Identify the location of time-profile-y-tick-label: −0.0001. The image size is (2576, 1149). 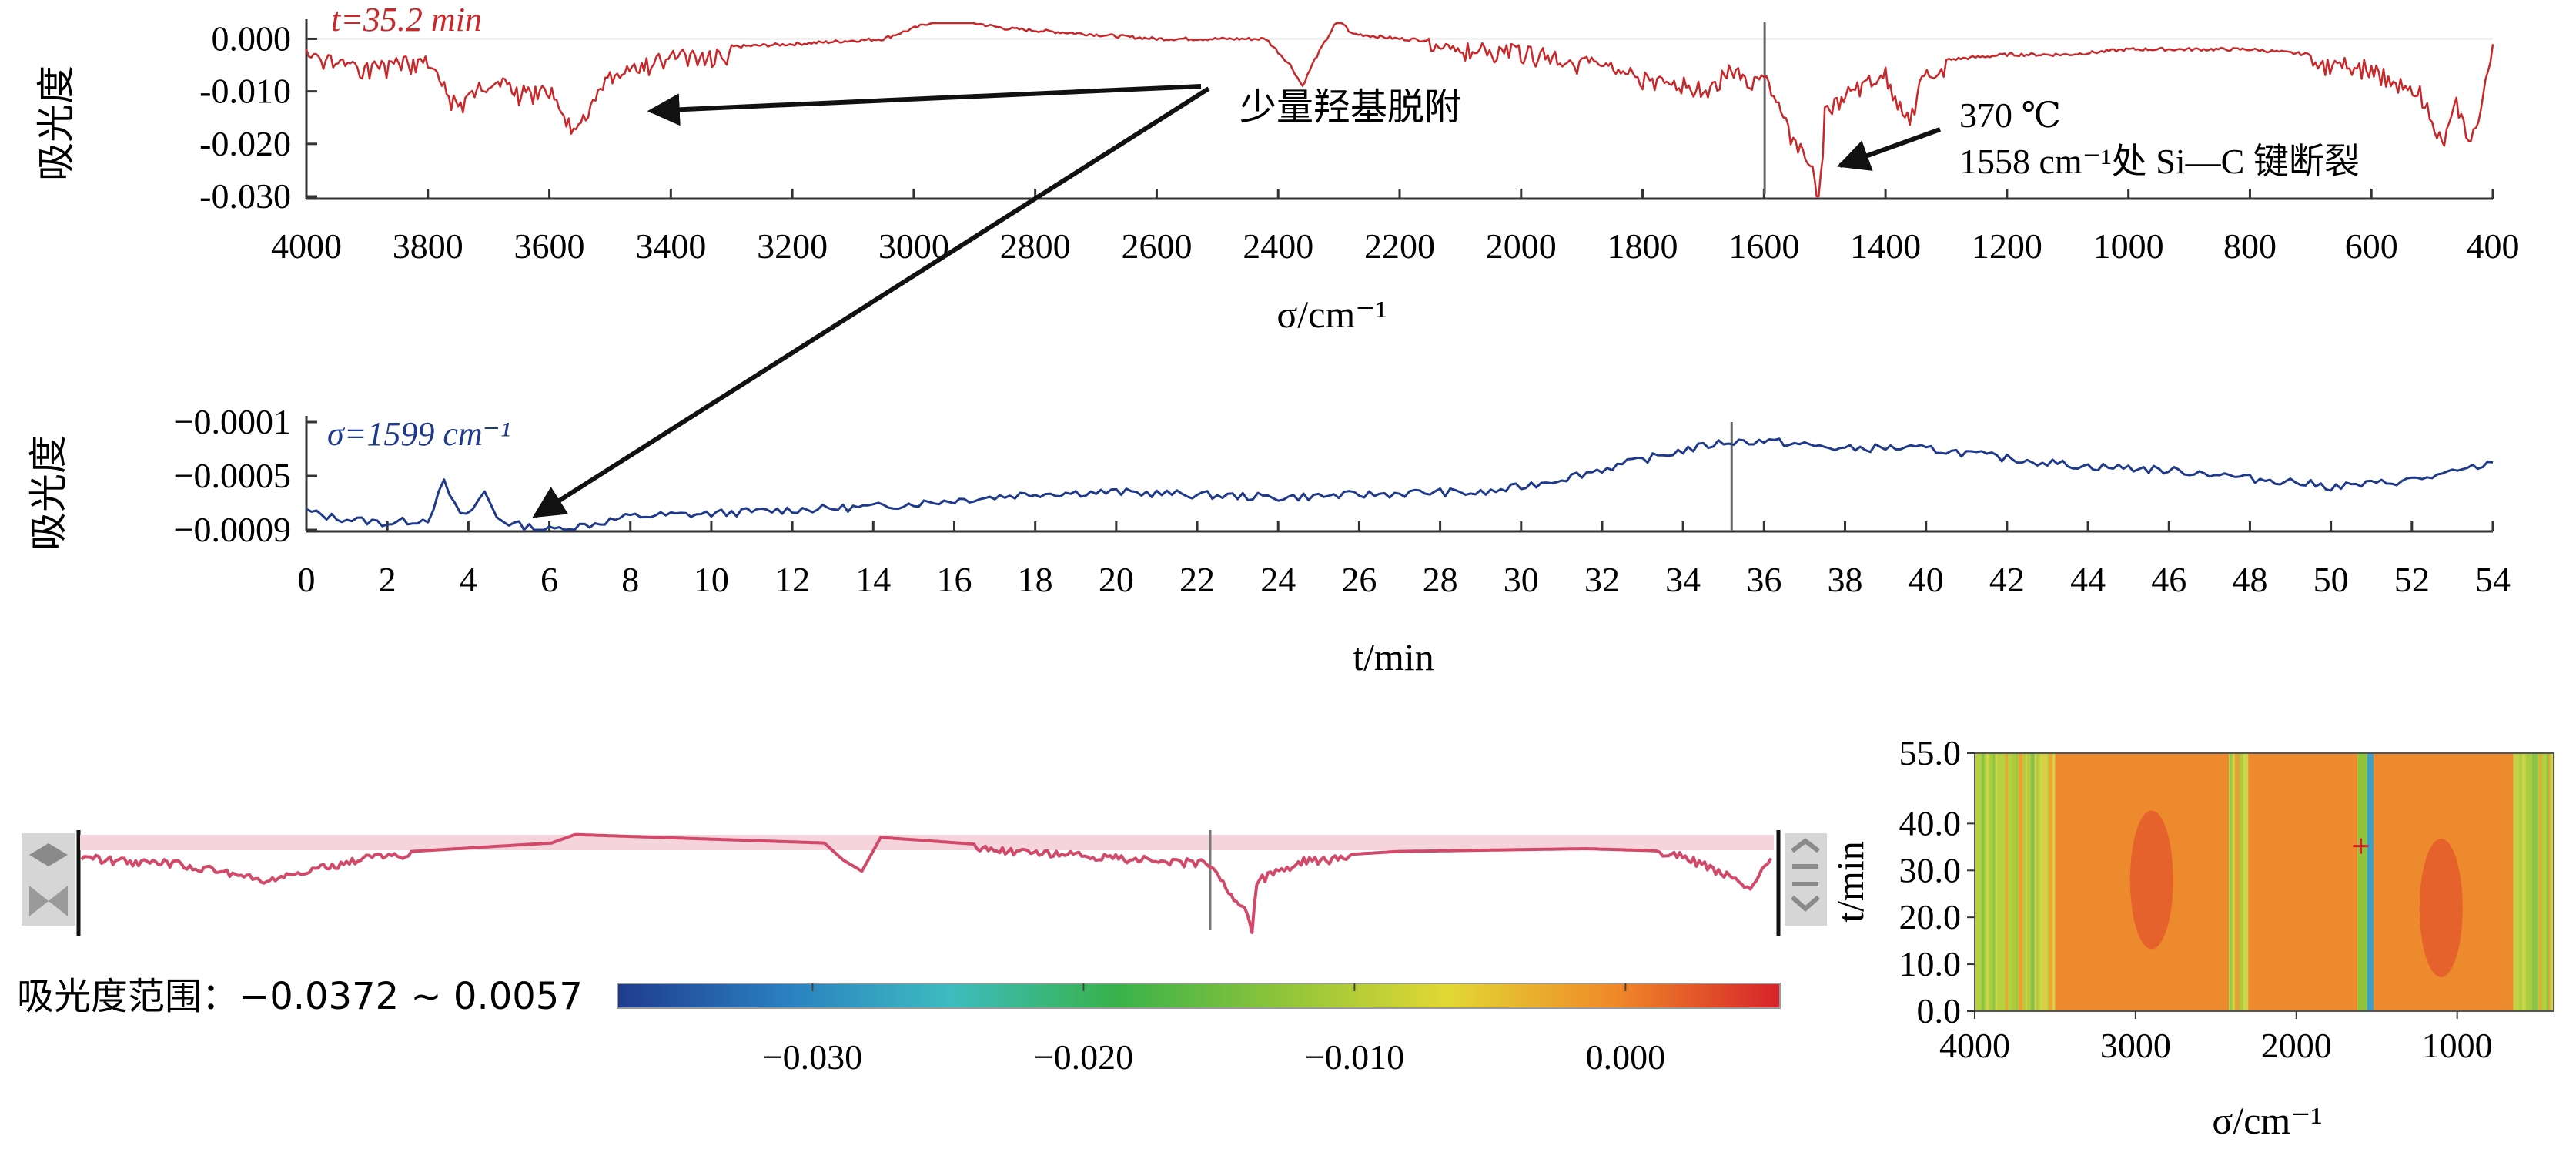
(233, 421).